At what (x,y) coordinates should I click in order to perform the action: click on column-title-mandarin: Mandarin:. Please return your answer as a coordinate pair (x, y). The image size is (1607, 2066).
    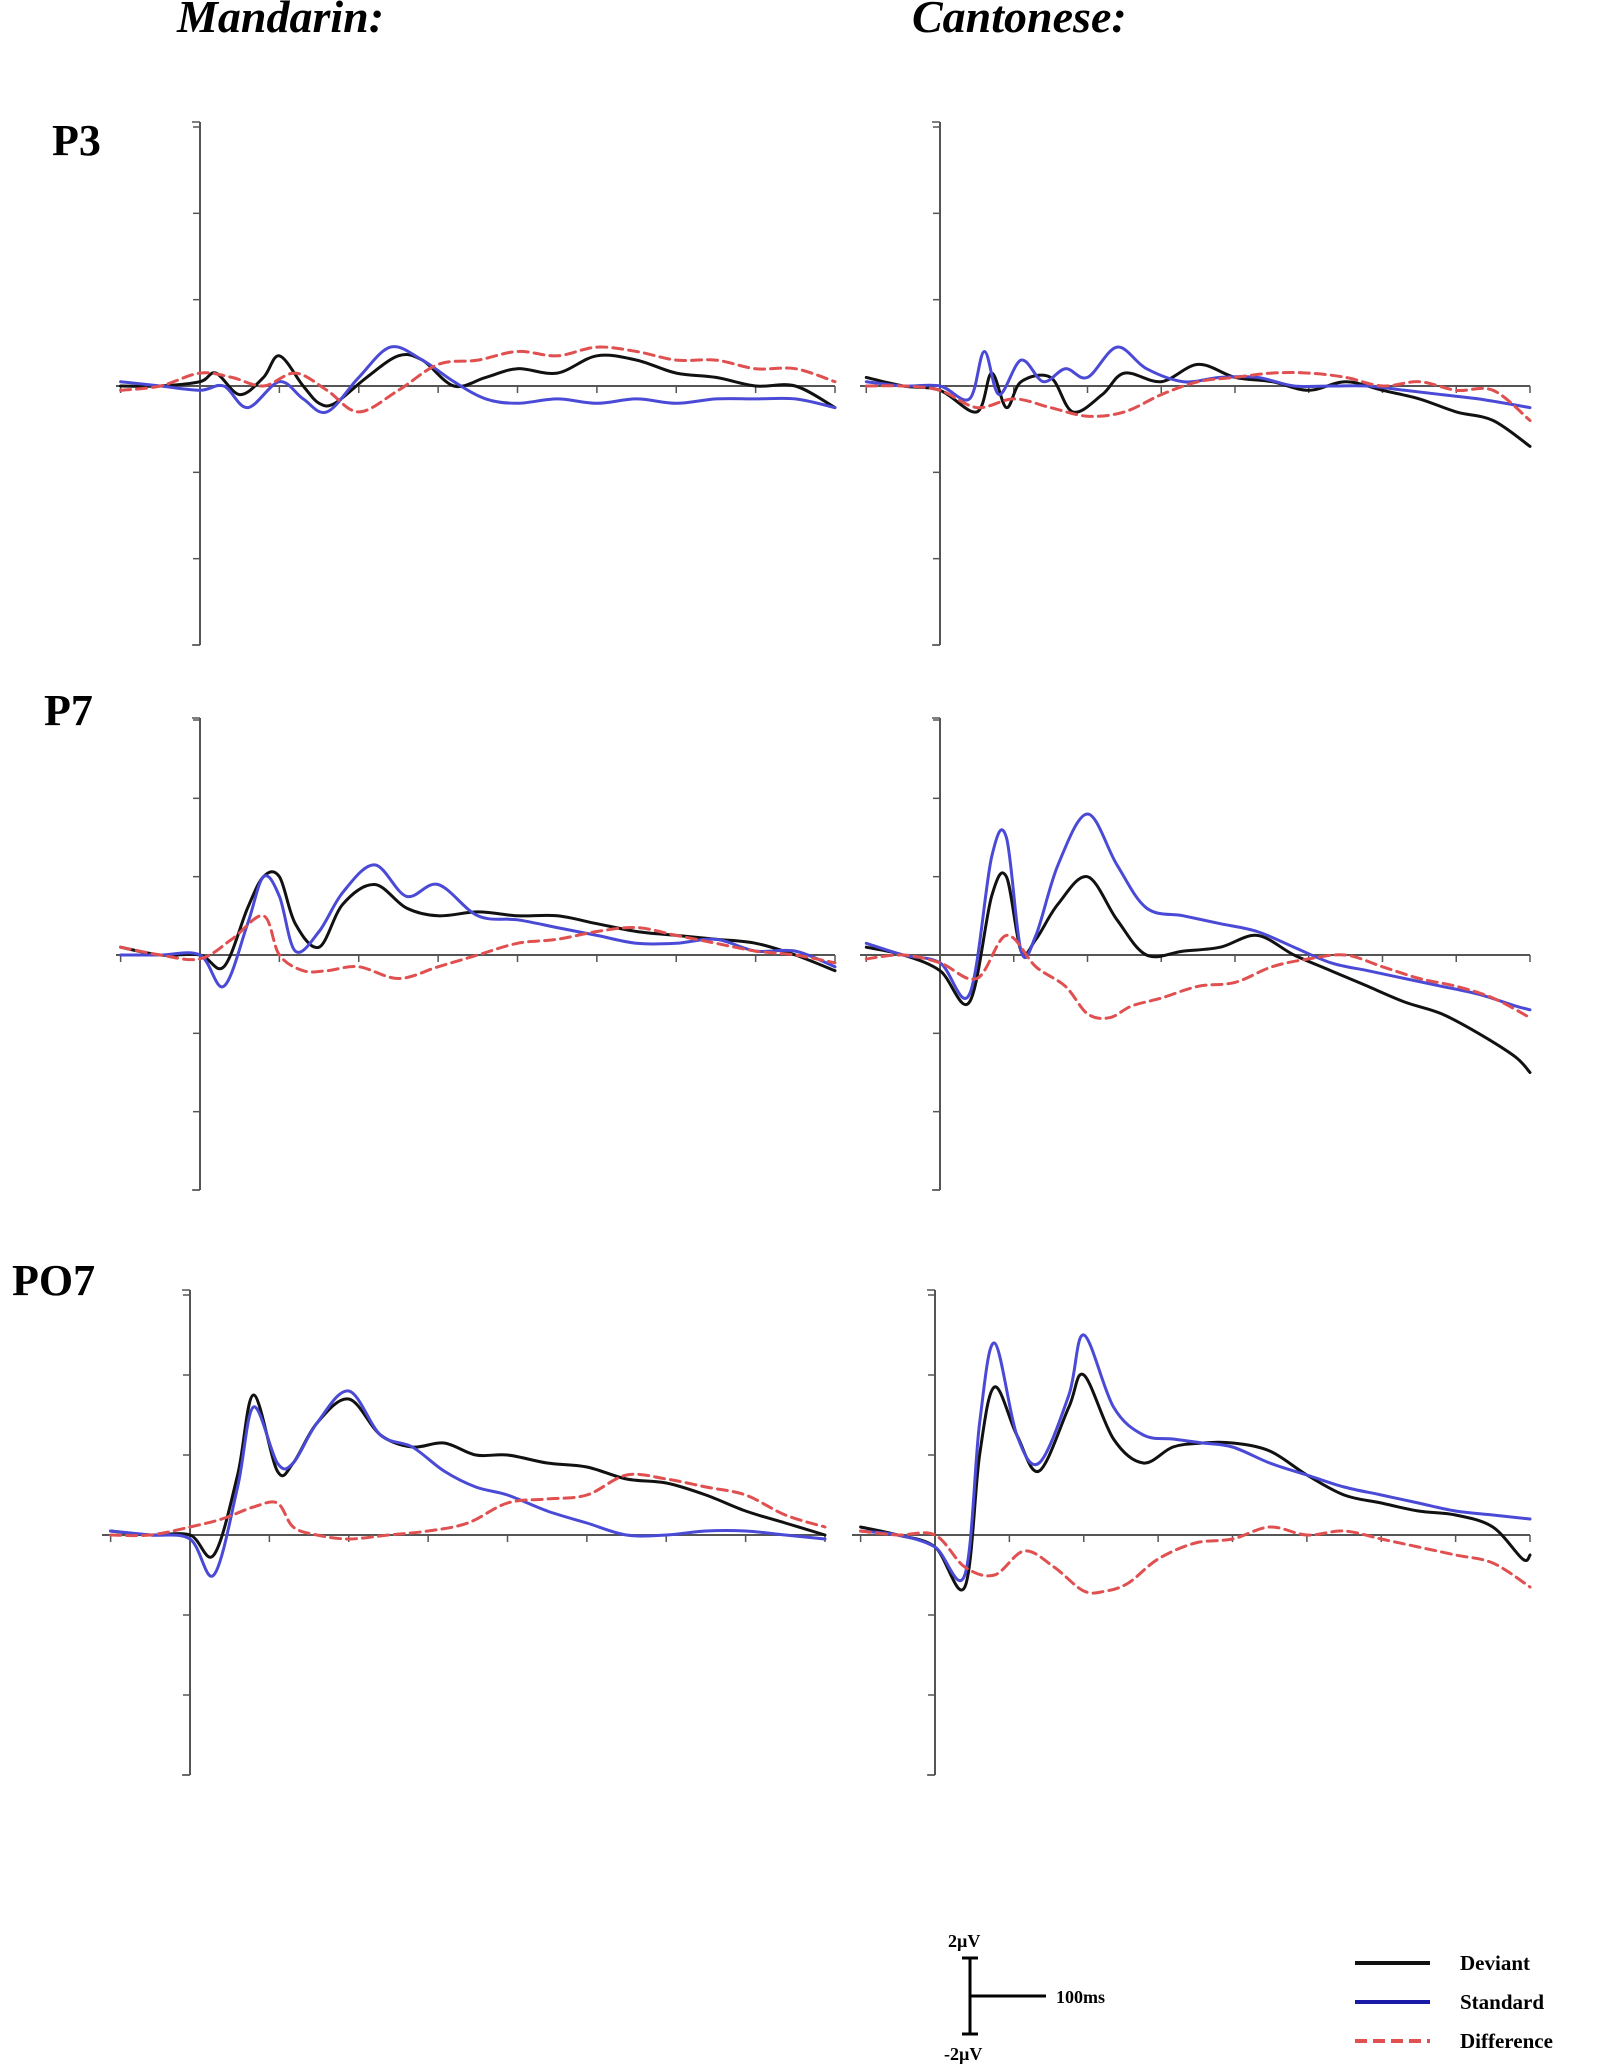
    Looking at the image, I should click on (280, 21).